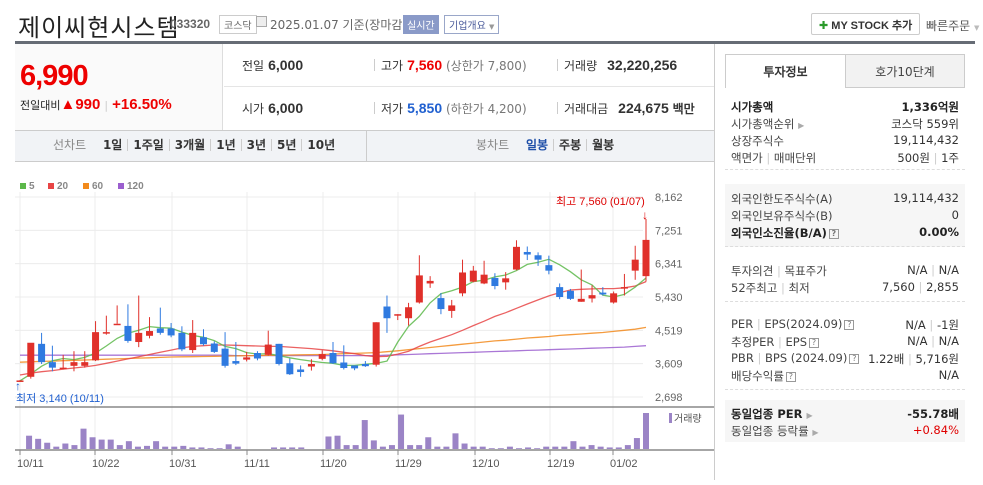  I want to click on company-overview-dropdown: 기업개요 ▼, so click(472, 24).